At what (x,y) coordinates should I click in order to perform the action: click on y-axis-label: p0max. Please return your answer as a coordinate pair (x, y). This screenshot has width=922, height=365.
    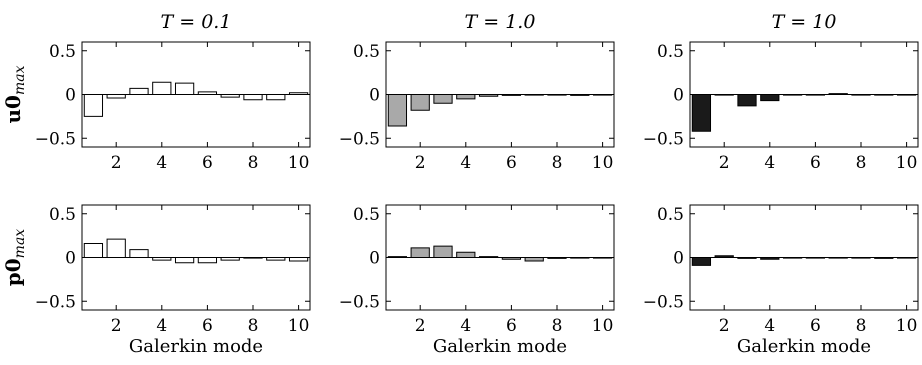
    Looking at the image, I should click on (14, 258).